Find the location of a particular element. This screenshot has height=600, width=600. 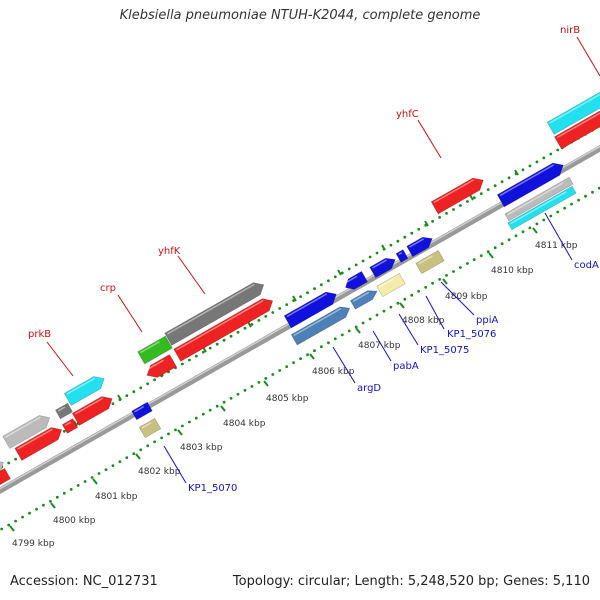

gene-lower-steelblue-2-shape is located at coordinates (363, 300).